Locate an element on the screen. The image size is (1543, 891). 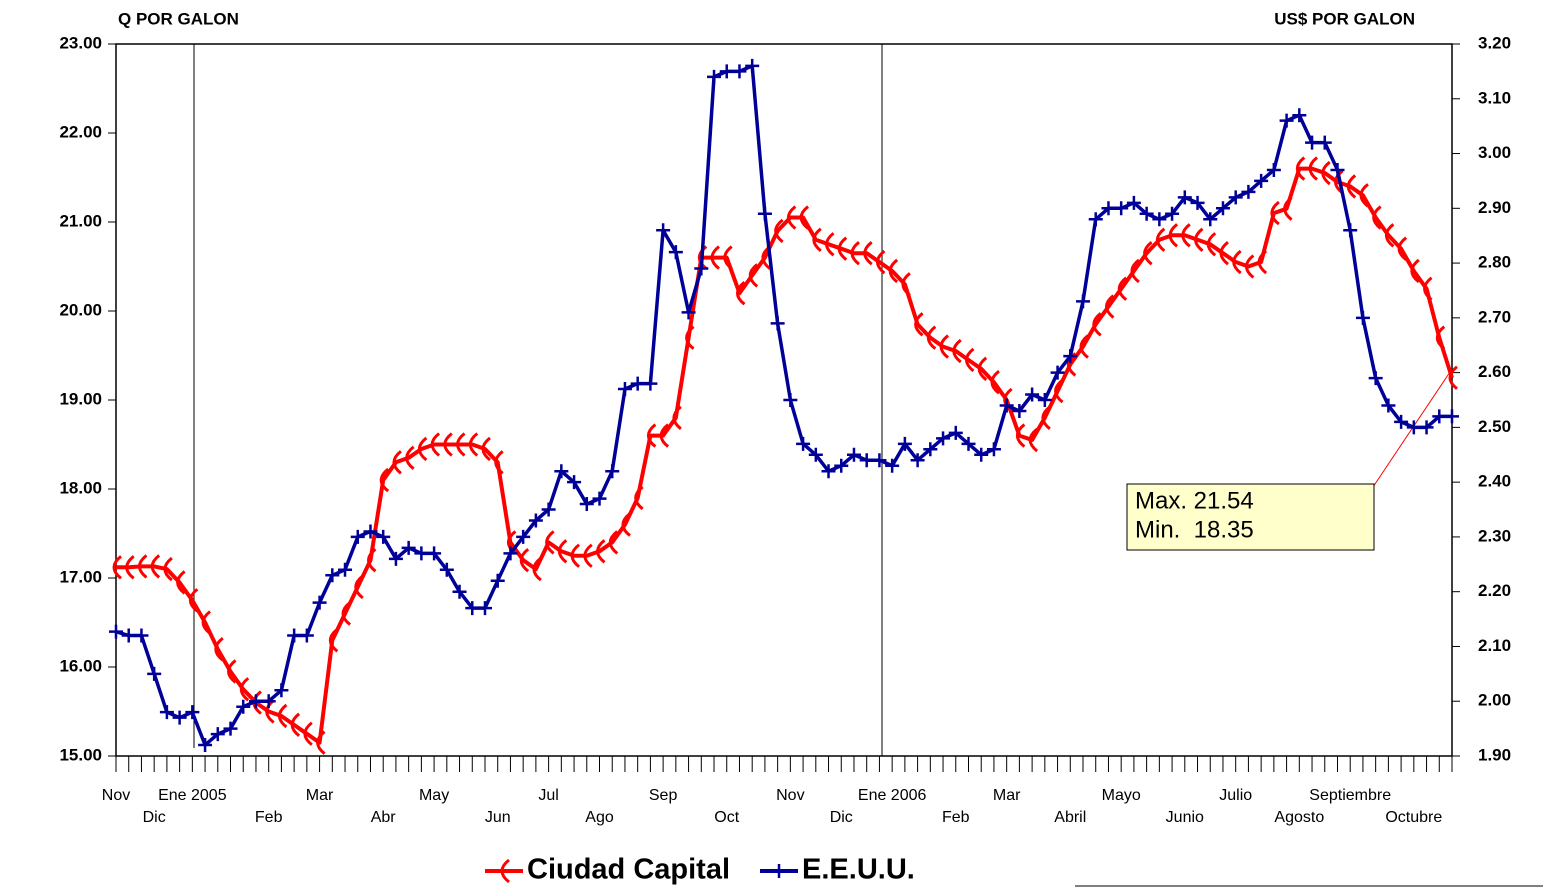
annotation-arrow is located at coordinates (1411, 429).